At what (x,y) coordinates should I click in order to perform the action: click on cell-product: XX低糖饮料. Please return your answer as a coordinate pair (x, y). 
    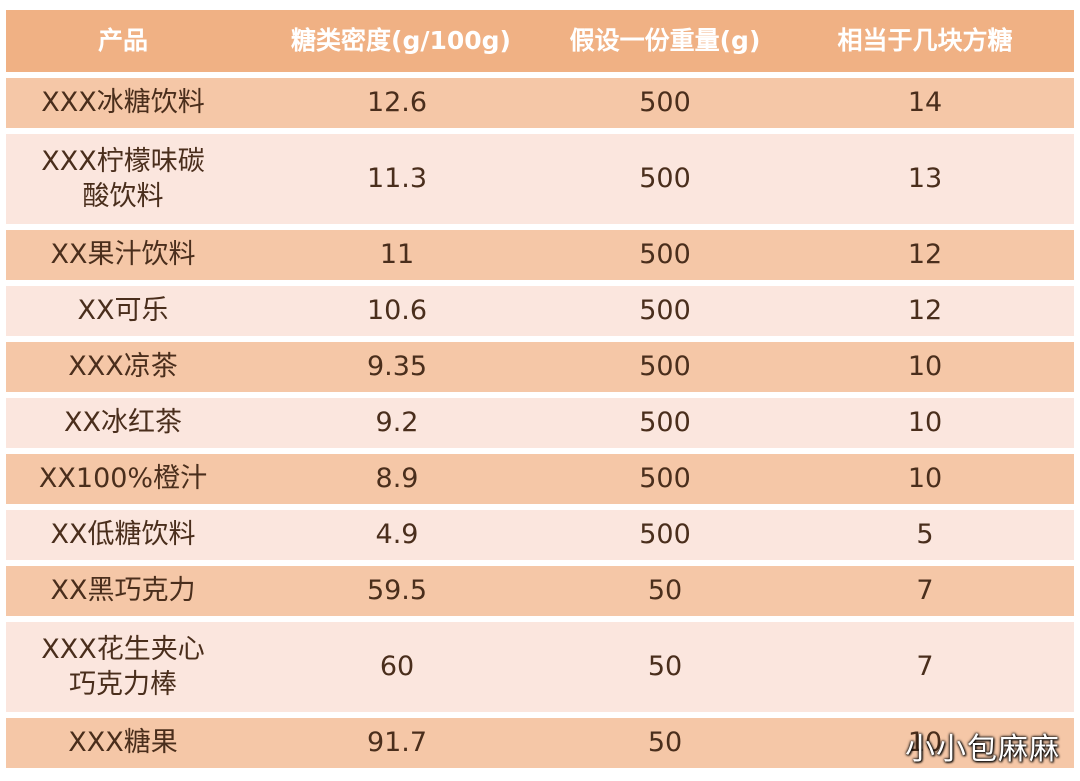
    Looking at the image, I should click on (123, 535).